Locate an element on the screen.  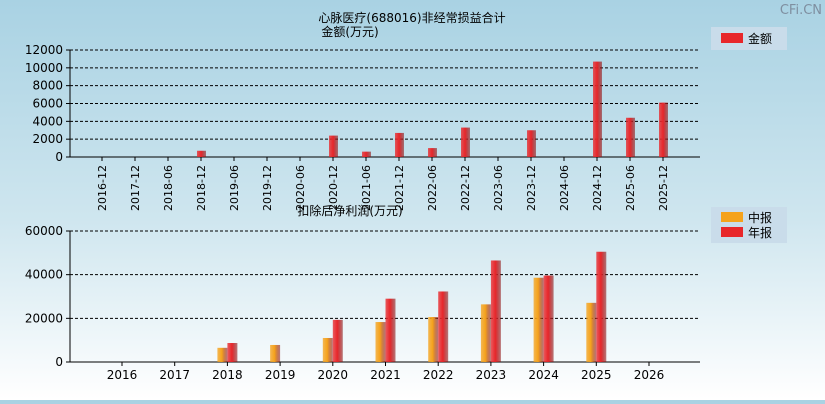
bar-金额-2024-12 is located at coordinates (597, 109).